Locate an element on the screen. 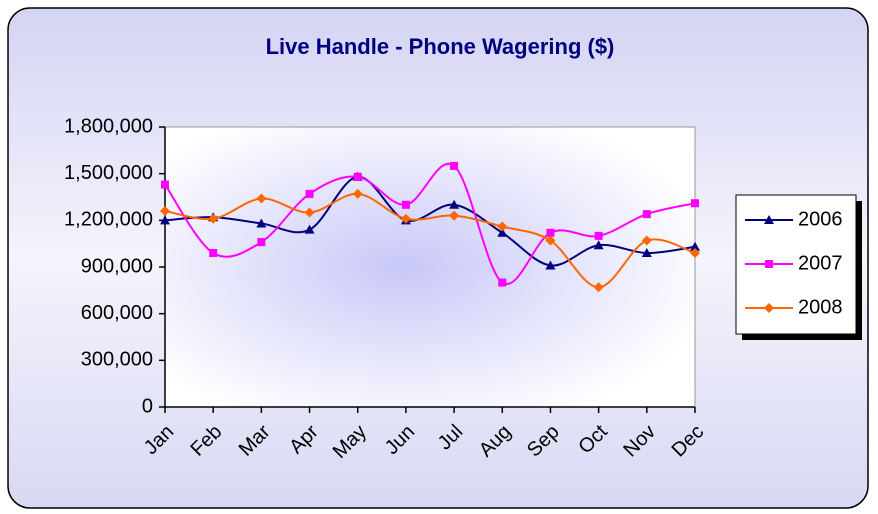  y-tick-label: 1,500,000 is located at coordinates (108, 173).